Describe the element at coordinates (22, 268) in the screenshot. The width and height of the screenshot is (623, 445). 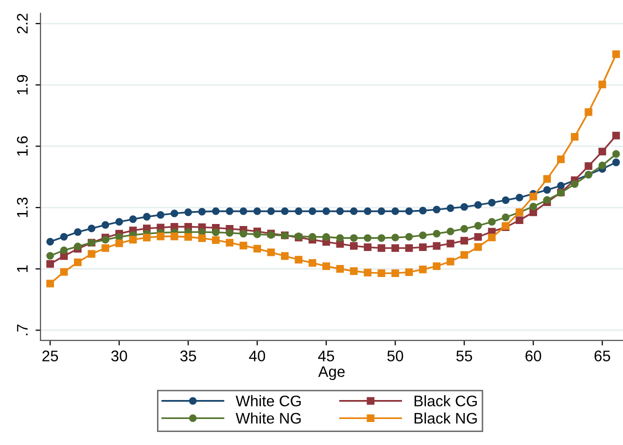
I see `y-tick-label: 1` at that location.